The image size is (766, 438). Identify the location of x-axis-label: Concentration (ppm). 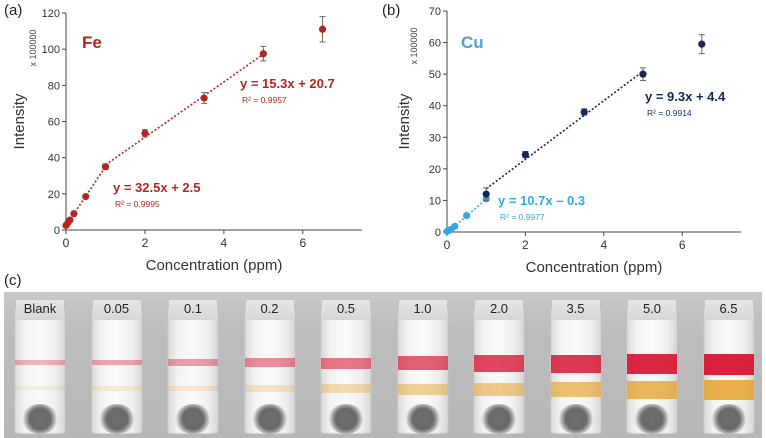
(214, 265).